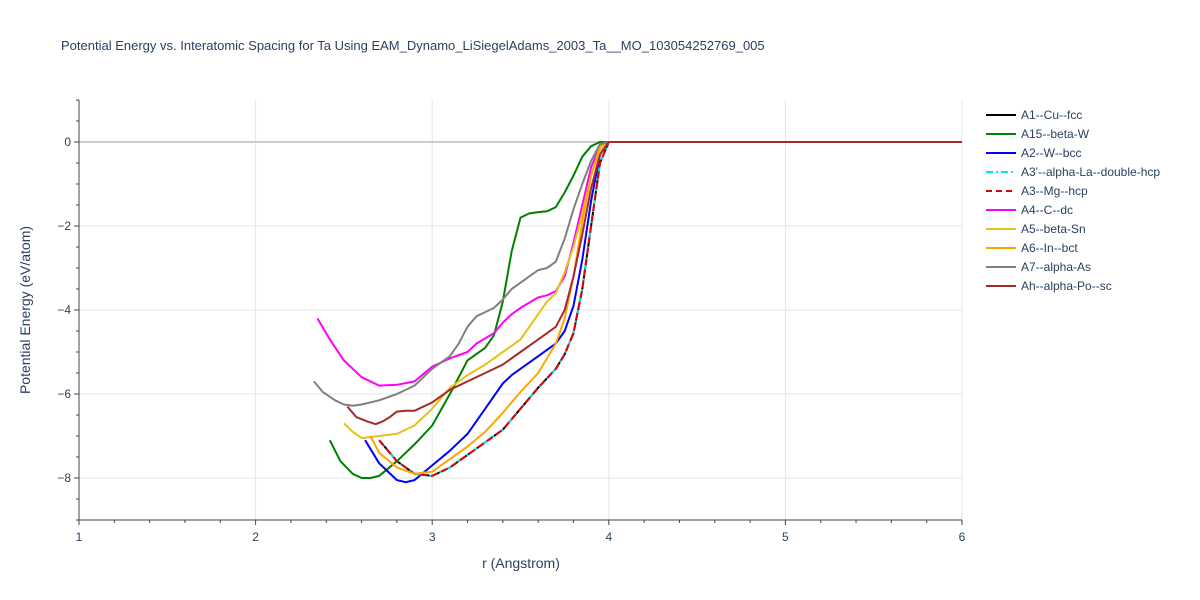  I want to click on legend-label: A5--beta-Sn, so click(1053, 229).